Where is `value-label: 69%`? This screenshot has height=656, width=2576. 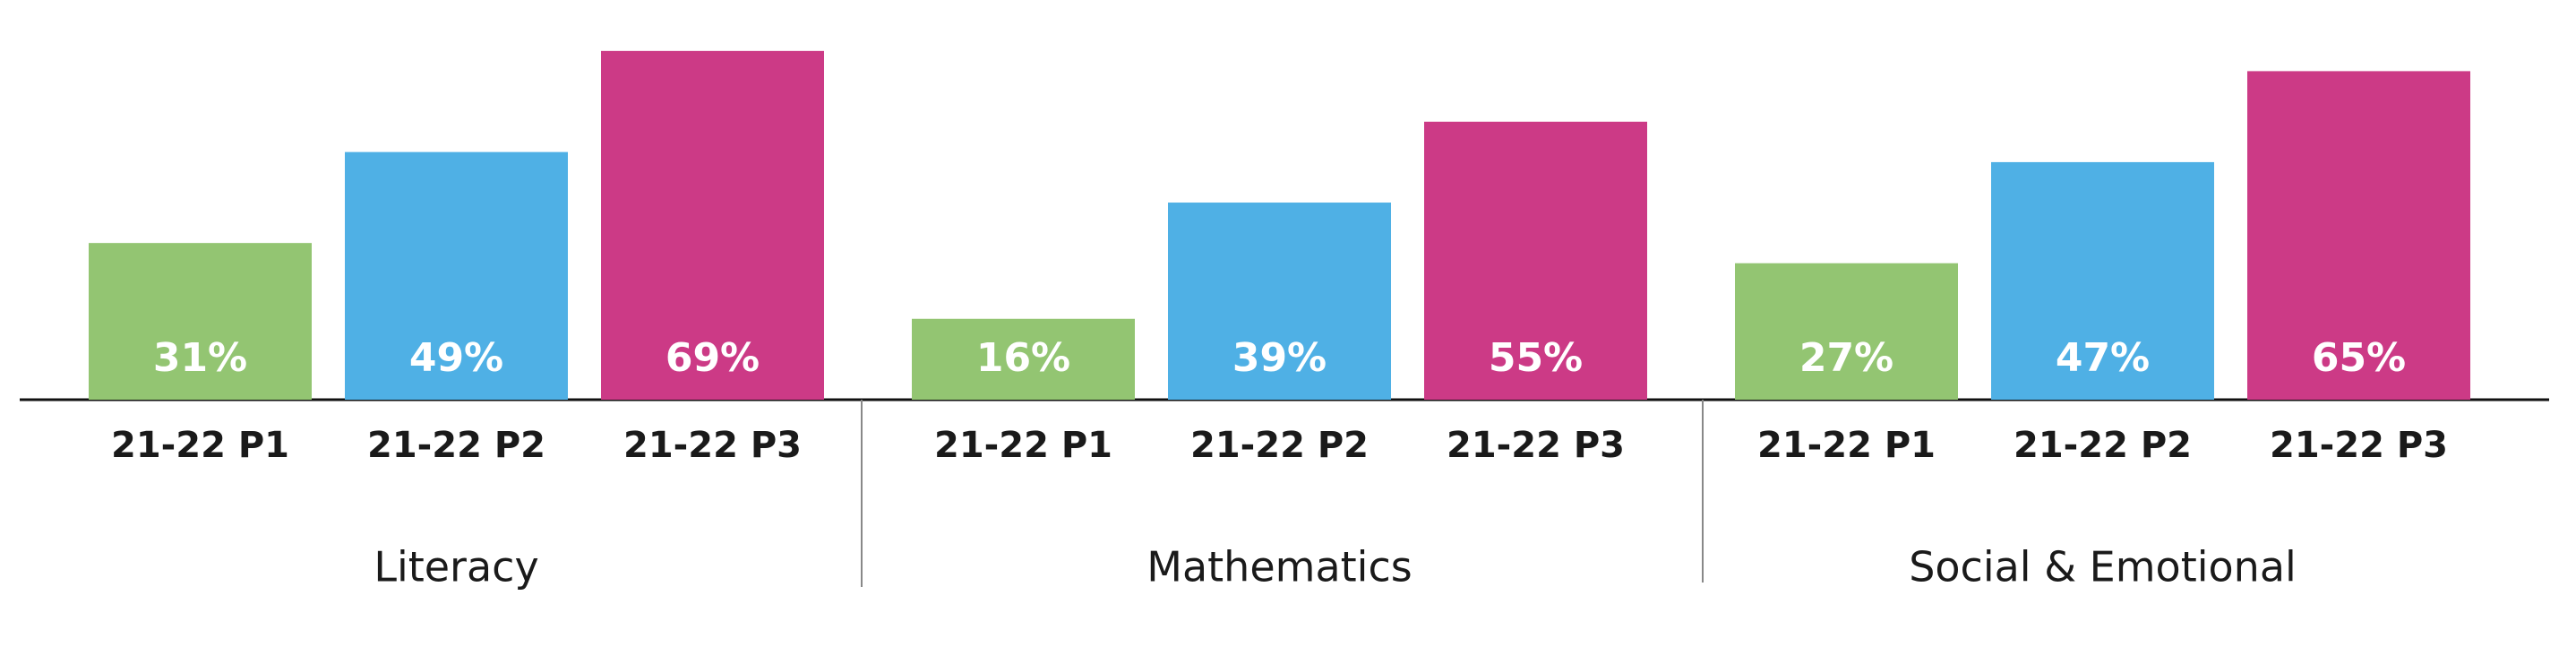 value-label: 69% is located at coordinates (712, 358).